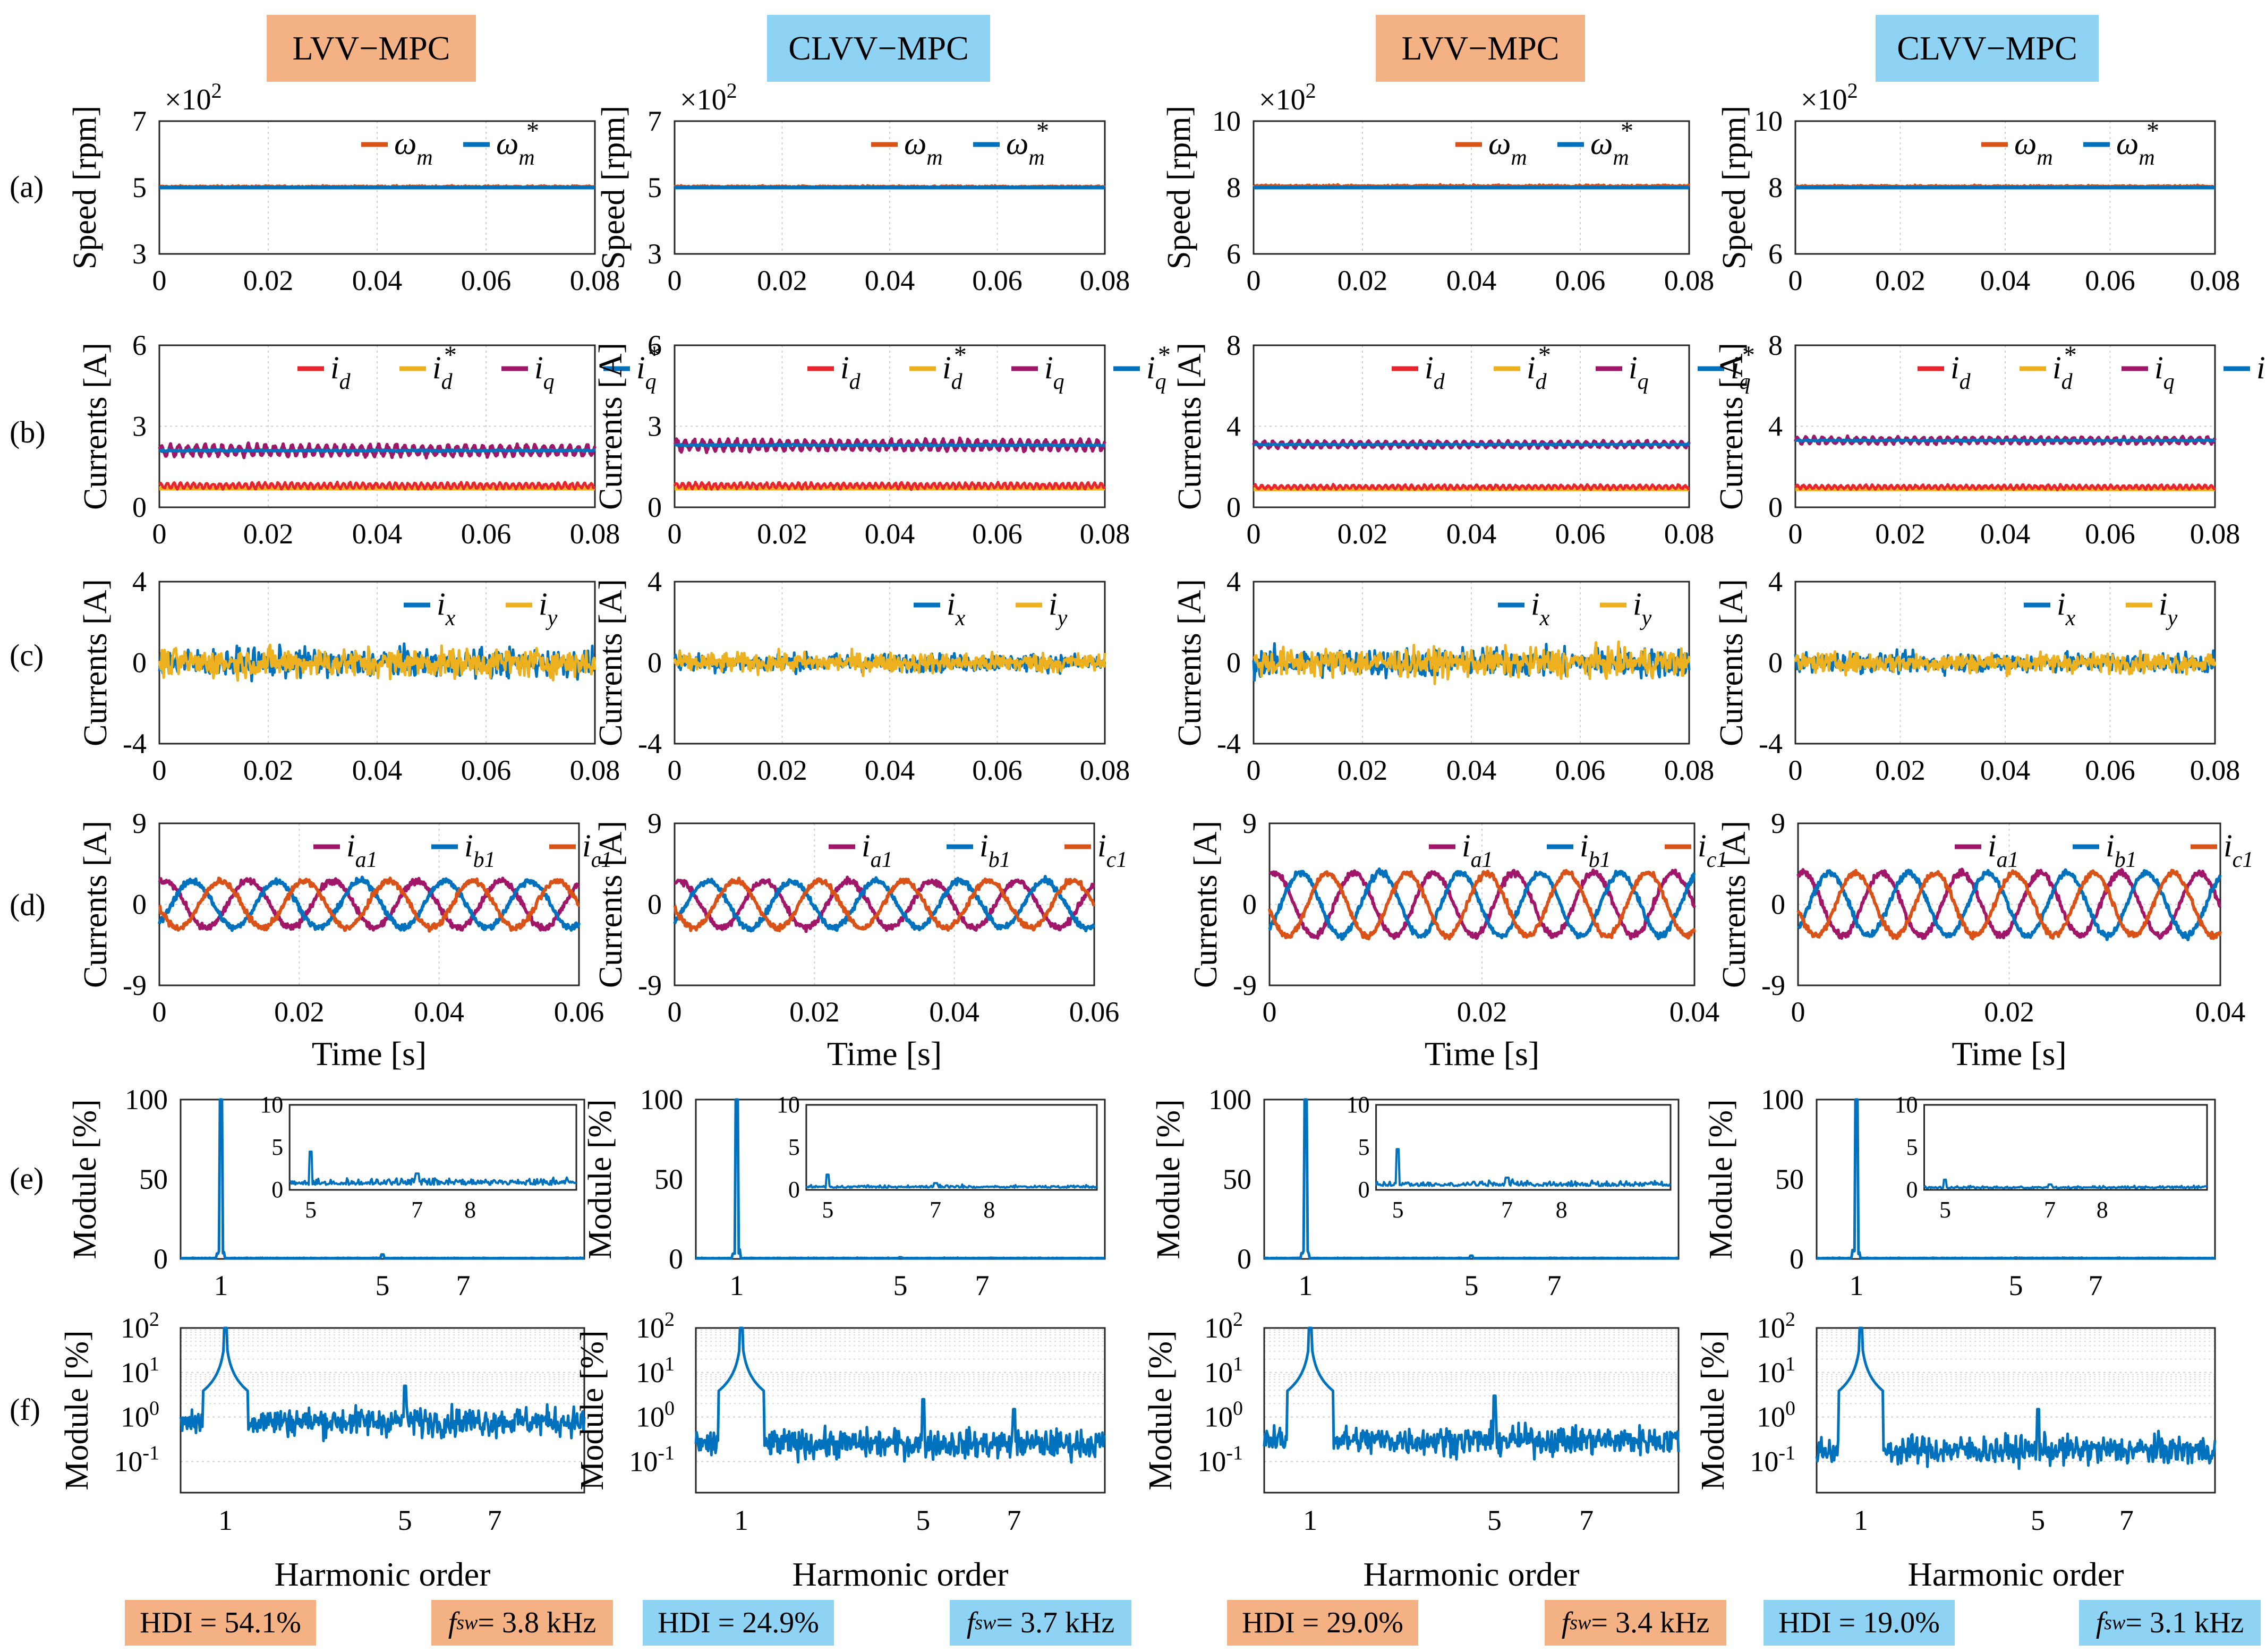 This screenshot has height=1652, width=2266. I want to click on y-tick-label: 10², so click(655, 1326).